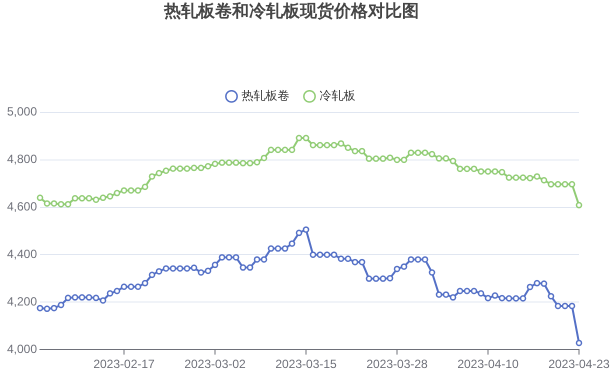 The image size is (613, 377). Describe the element at coordinates (124, 364) in the screenshot. I see `x-tick-label: 2023-02-17` at that location.